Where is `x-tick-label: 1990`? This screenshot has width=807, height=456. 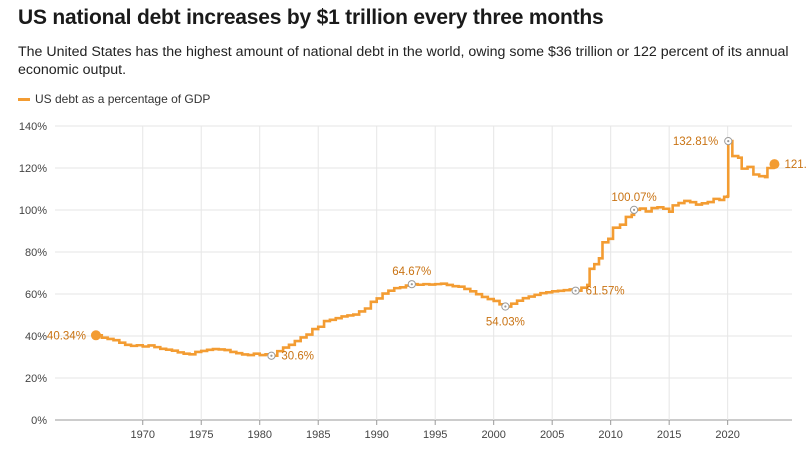
x-tick-label: 1990 is located at coordinates (376, 435).